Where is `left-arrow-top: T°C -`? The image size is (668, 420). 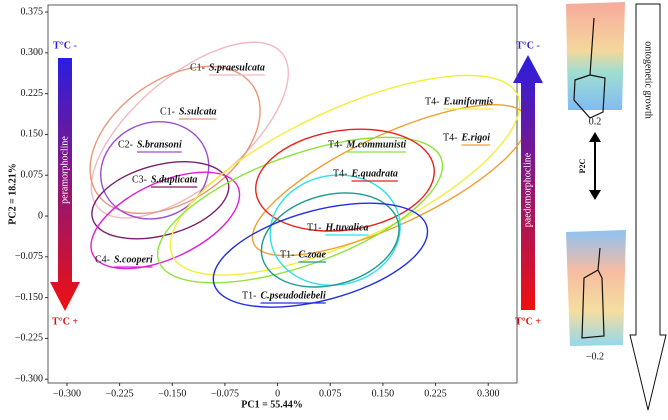 left-arrow-top: T°C - is located at coordinates (65, 45).